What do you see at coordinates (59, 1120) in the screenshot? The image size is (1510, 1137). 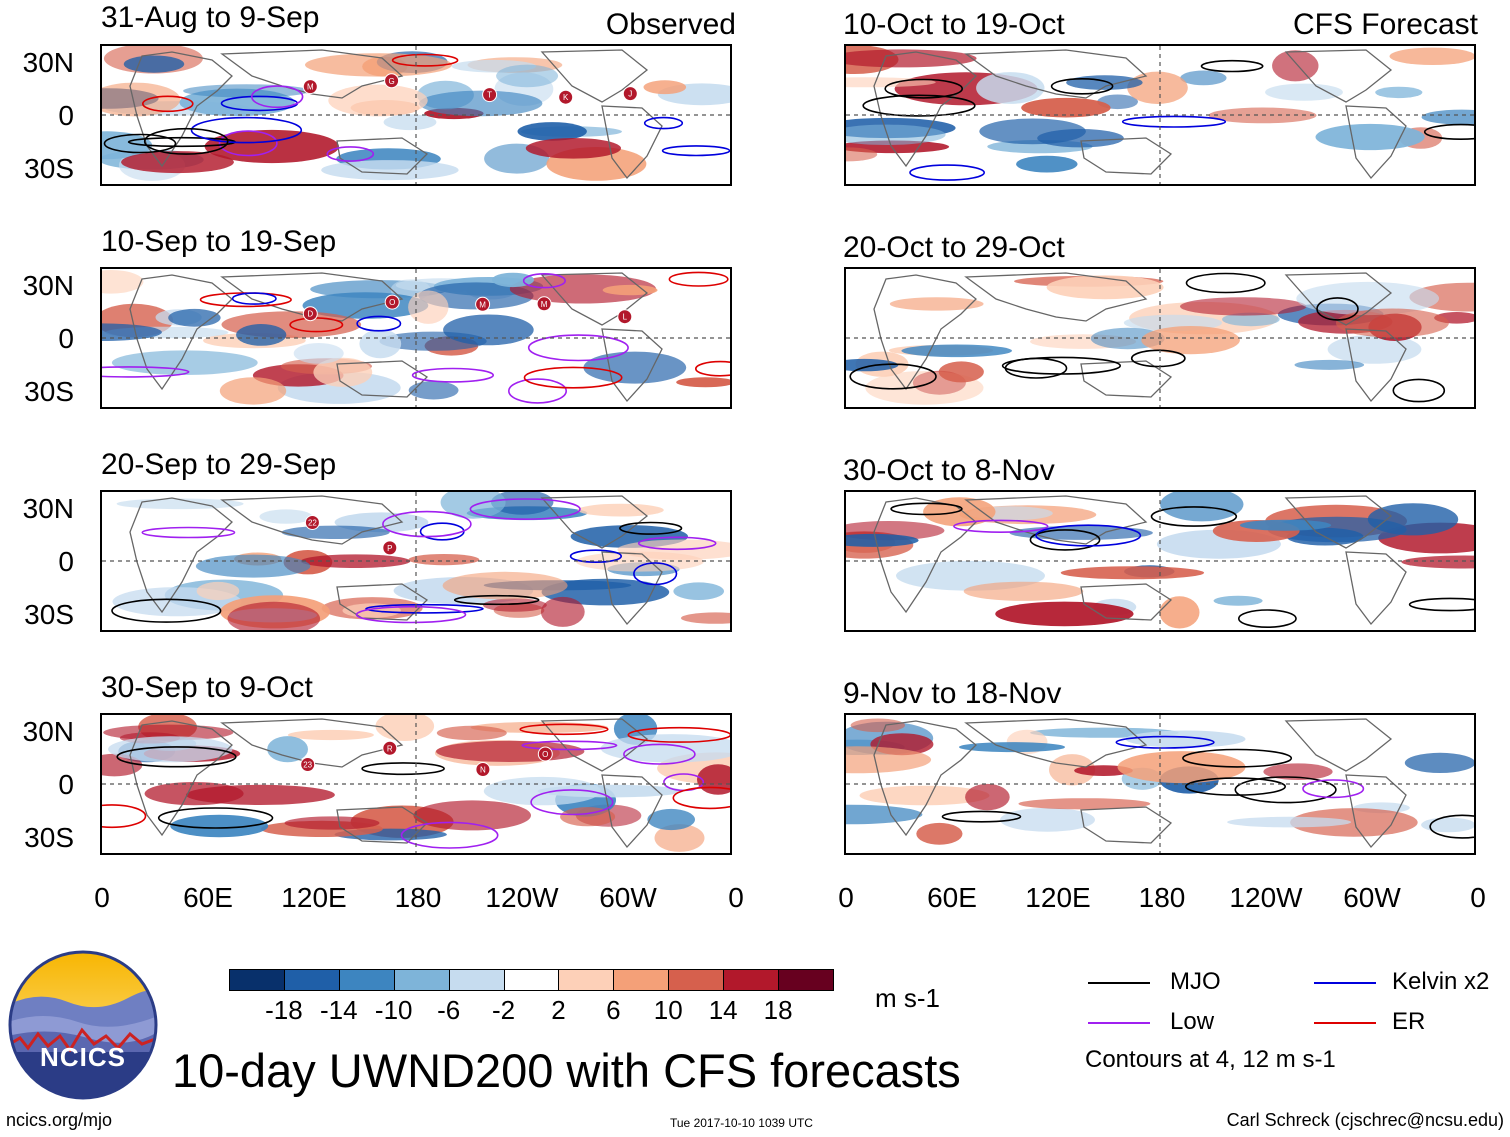 I see `footer-url: ncics.org/mjo` at bounding box center [59, 1120].